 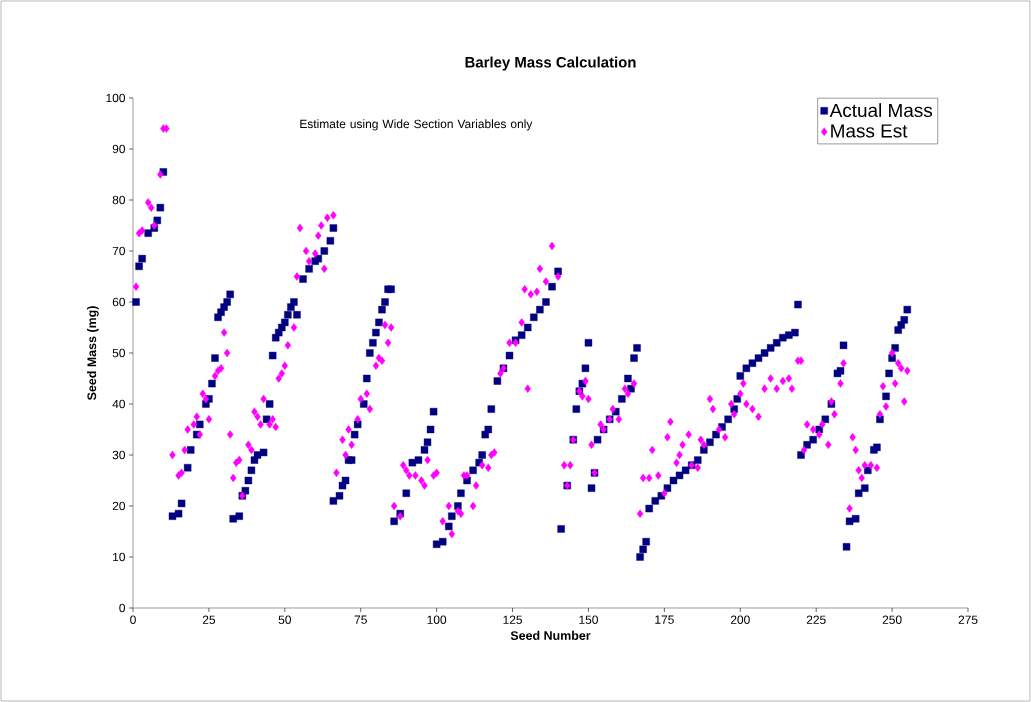 What do you see at coordinates (664, 619) in the screenshot?
I see `x-tick-label: 175` at bounding box center [664, 619].